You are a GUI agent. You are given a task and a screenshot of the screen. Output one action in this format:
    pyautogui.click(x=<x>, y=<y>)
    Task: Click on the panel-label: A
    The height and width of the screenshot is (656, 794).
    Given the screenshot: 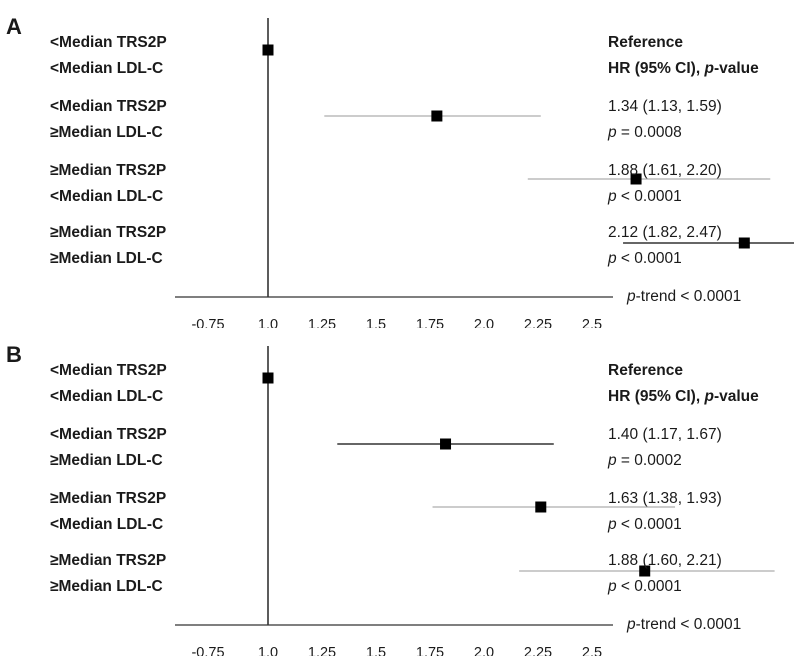 What is the action you would take?
    pyautogui.click(x=14, y=26)
    